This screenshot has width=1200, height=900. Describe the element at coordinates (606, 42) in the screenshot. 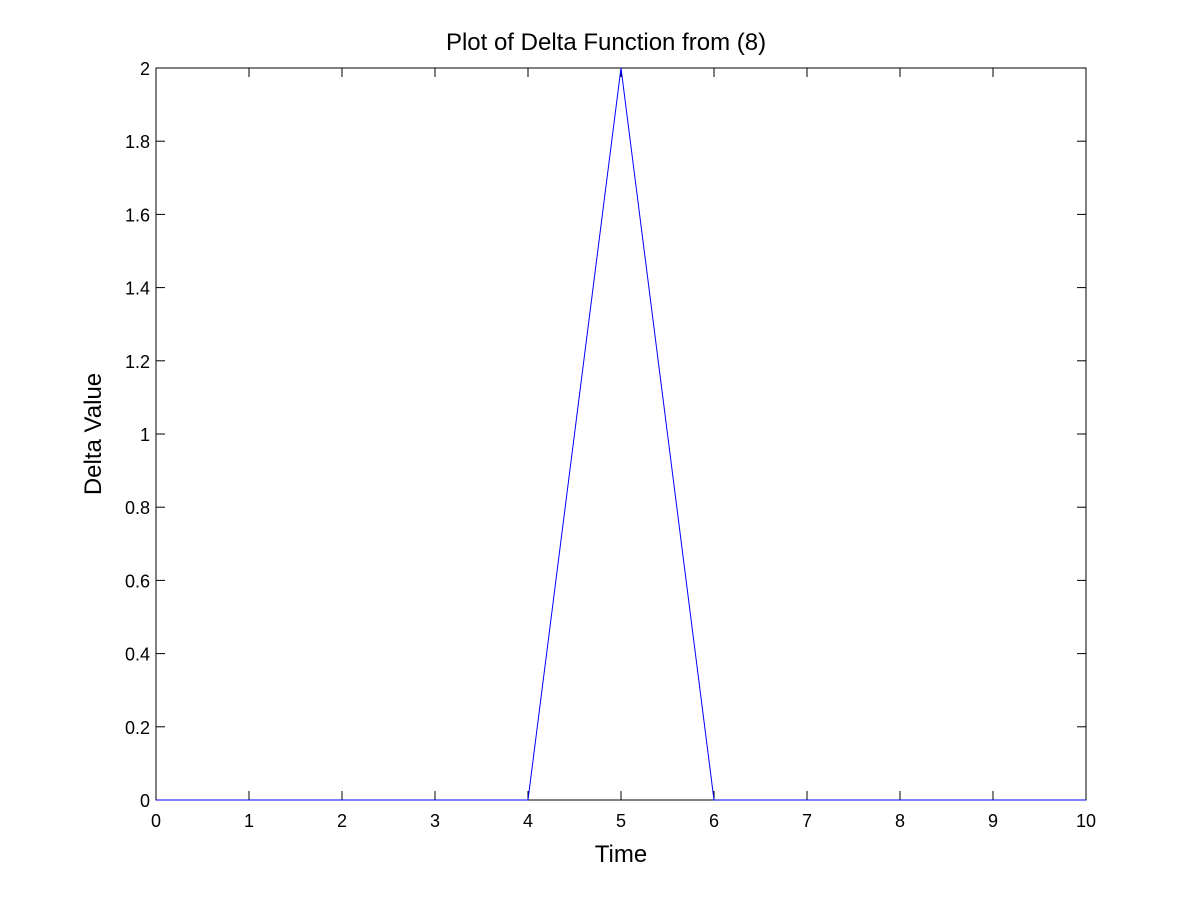

I see `chart-title: Plot of Delta Function from (8)` at that location.